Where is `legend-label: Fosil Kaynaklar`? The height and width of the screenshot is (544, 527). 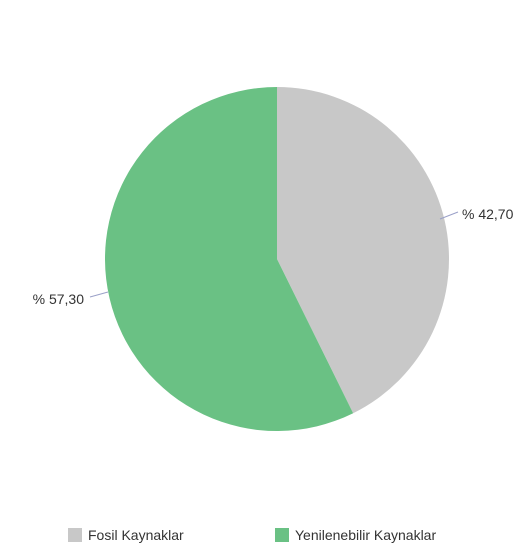 legend-label: Fosil Kaynaklar is located at coordinates (136, 535).